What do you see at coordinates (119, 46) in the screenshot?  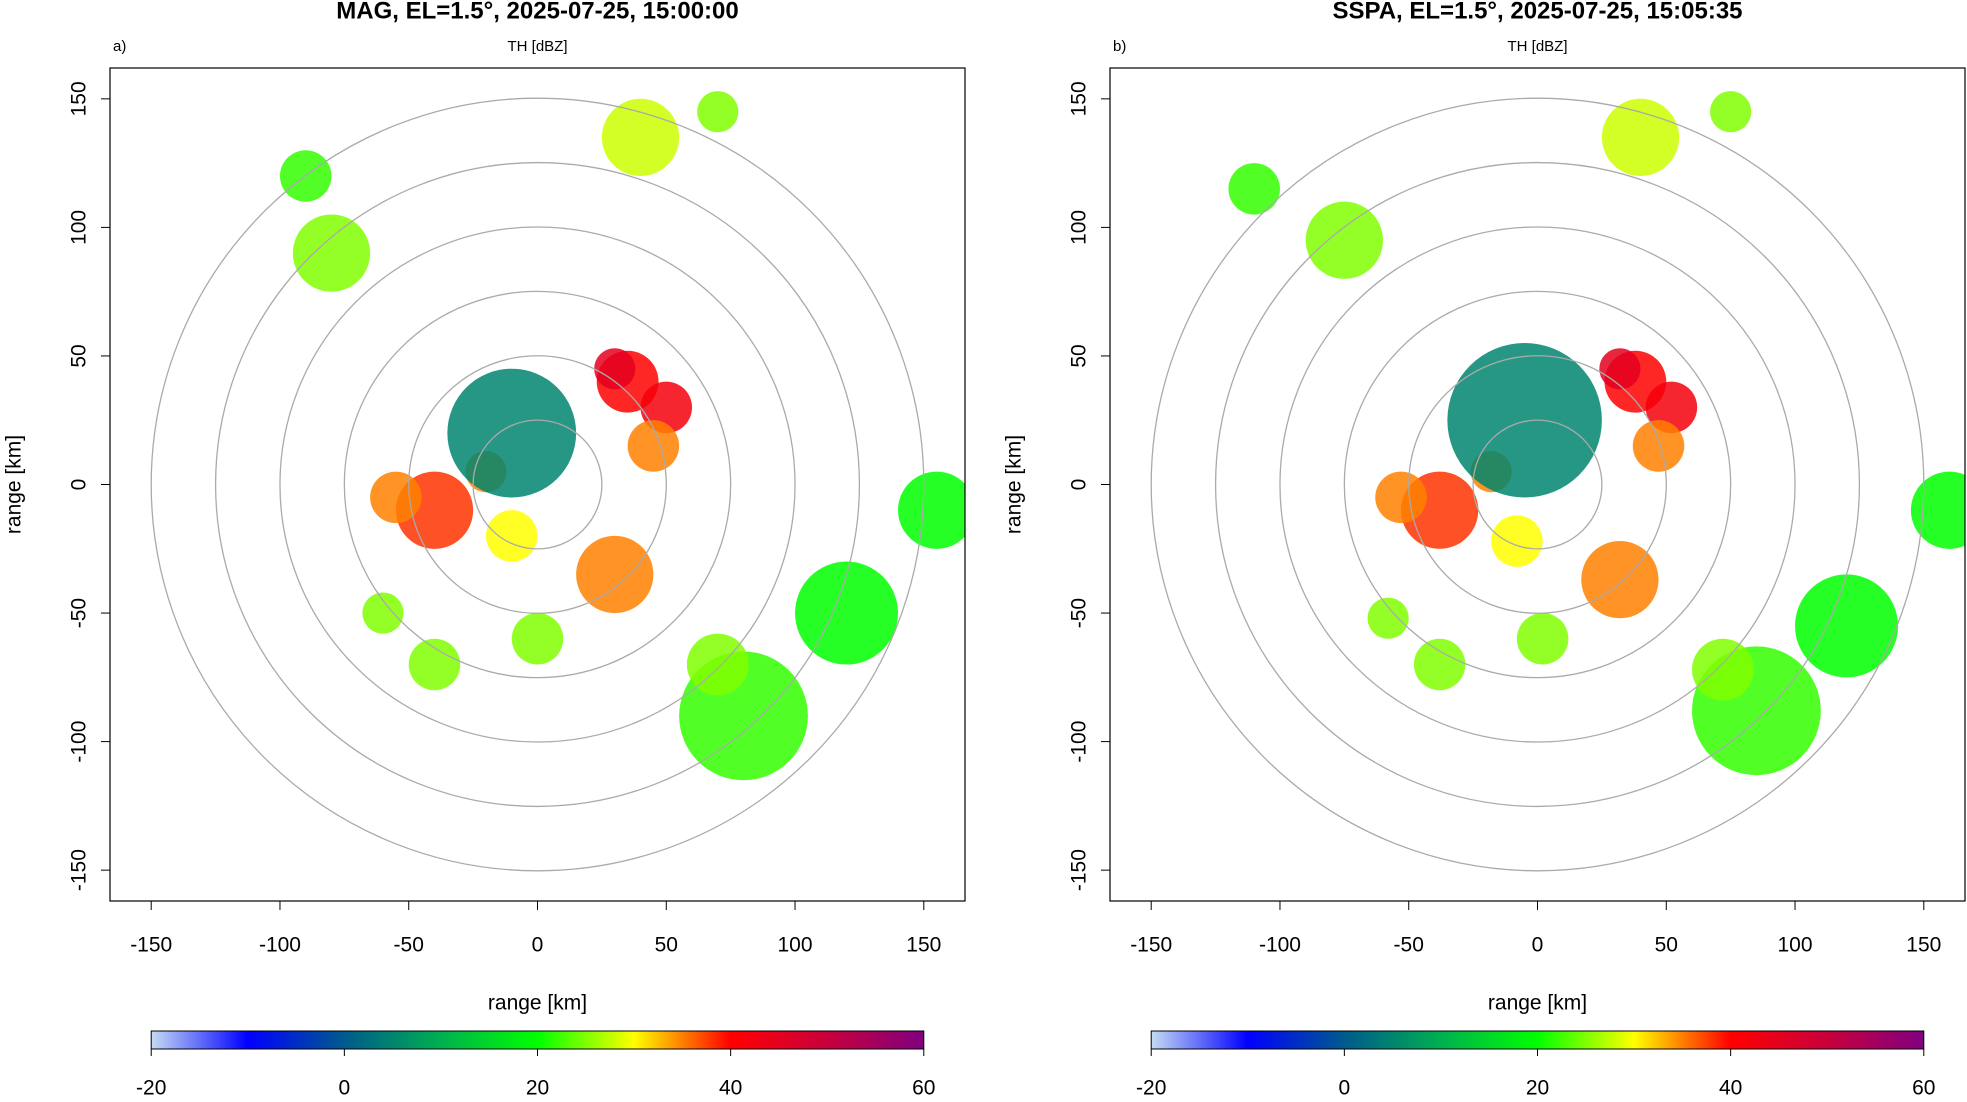 I see `panel-label: a)` at bounding box center [119, 46].